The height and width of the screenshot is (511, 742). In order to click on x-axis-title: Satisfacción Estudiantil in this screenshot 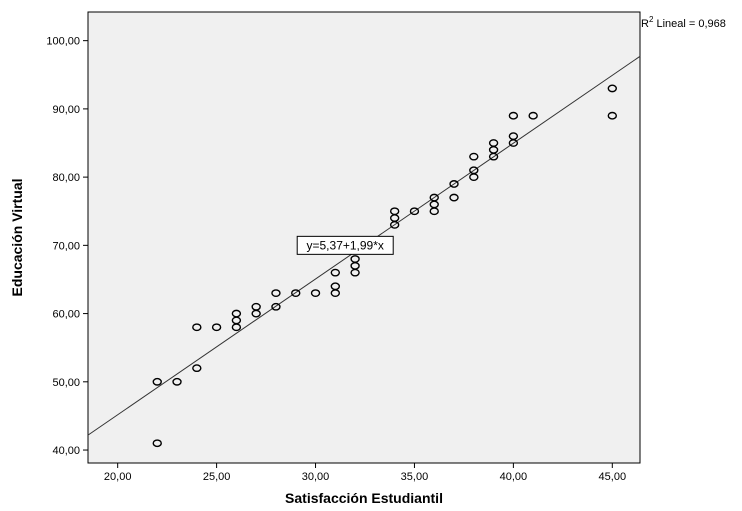, I will do `click(364, 498)`.